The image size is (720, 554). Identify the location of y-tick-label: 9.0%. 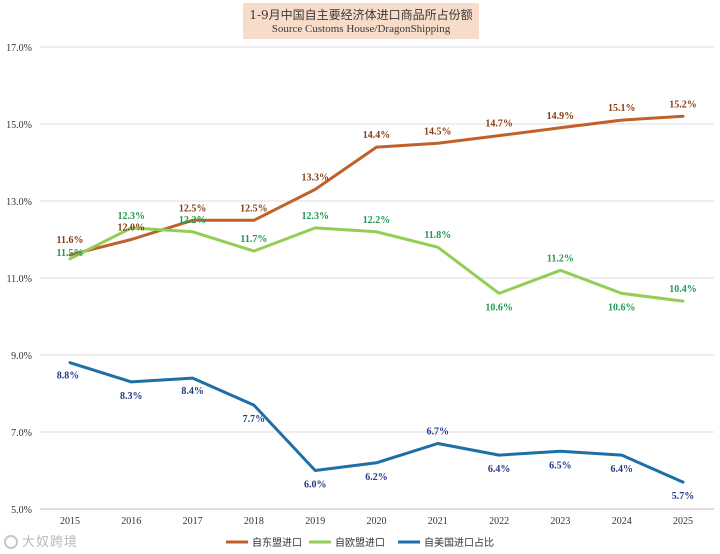
(21, 356).